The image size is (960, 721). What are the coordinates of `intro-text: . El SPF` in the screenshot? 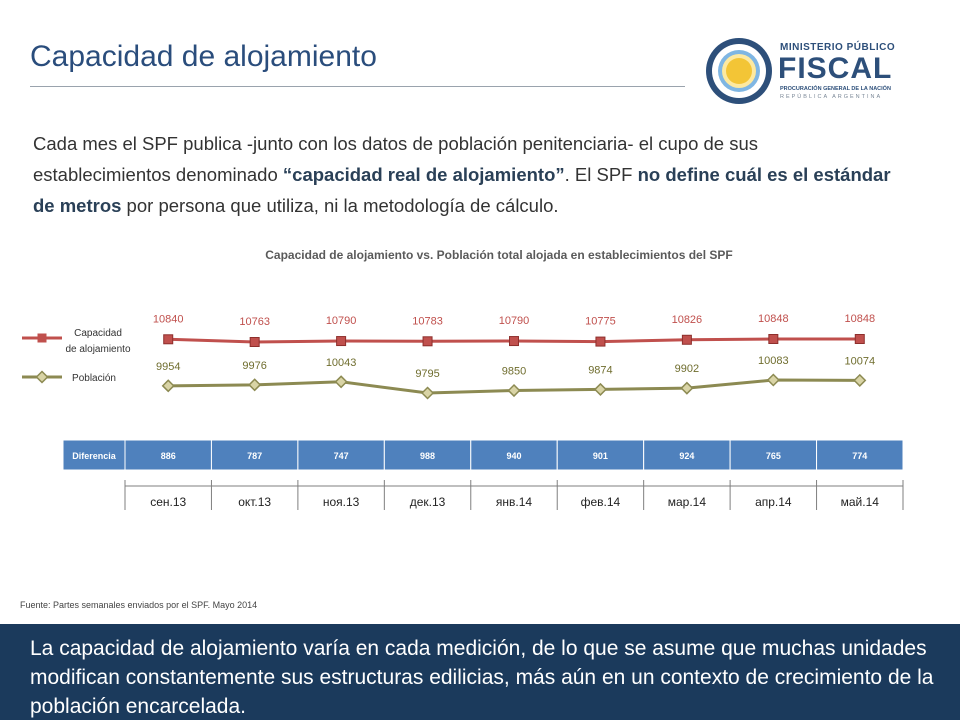 It's located at (601, 174).